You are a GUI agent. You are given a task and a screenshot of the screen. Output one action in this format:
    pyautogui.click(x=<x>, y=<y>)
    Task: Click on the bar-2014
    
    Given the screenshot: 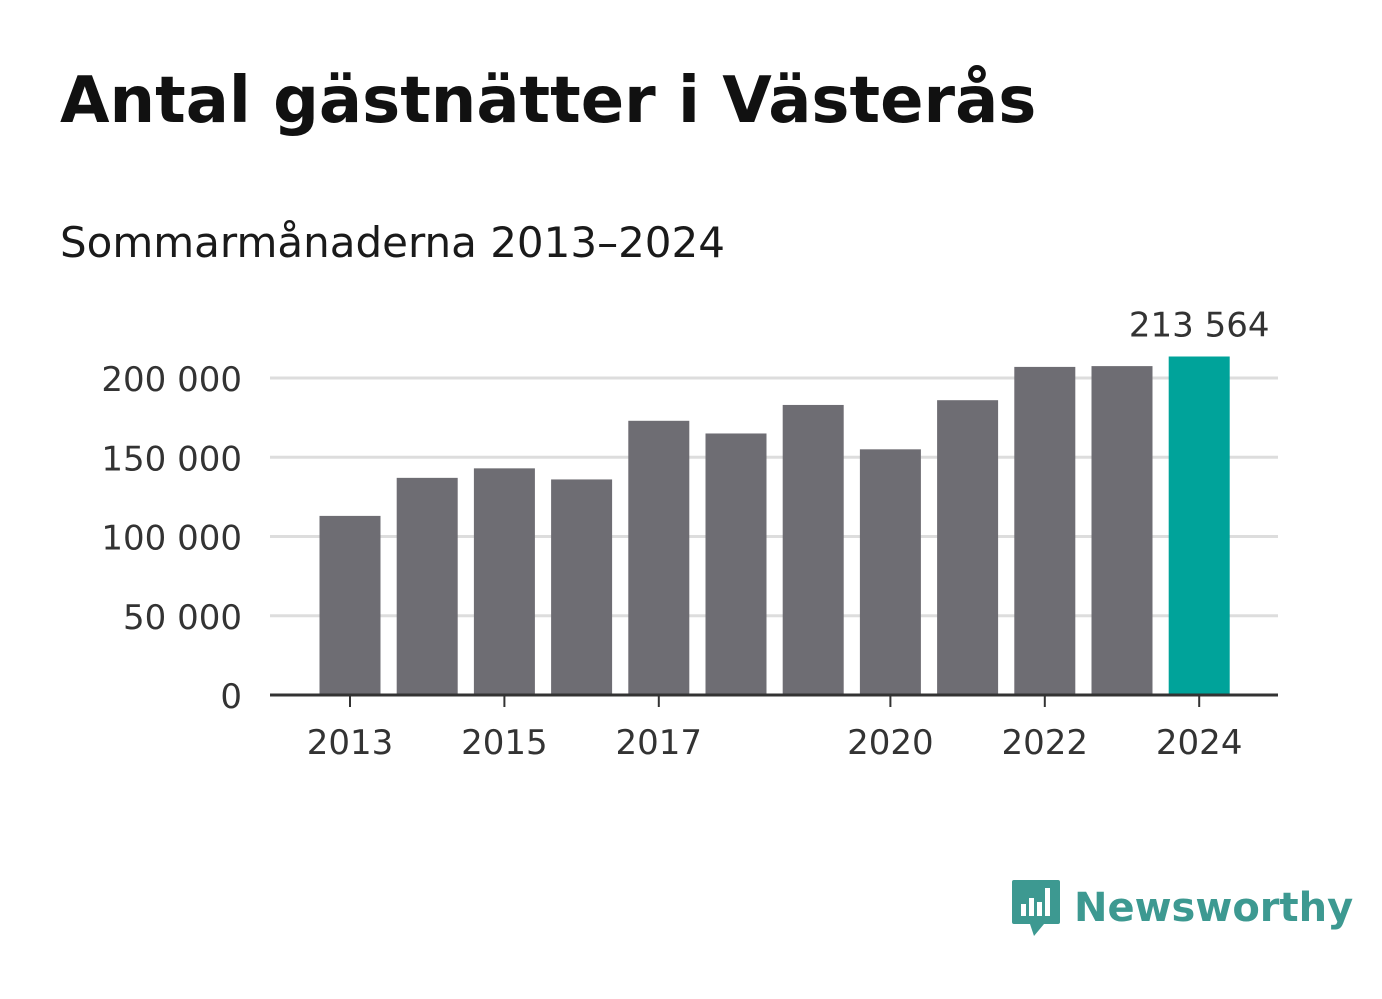 What is the action you would take?
    pyautogui.click(x=427, y=586)
    